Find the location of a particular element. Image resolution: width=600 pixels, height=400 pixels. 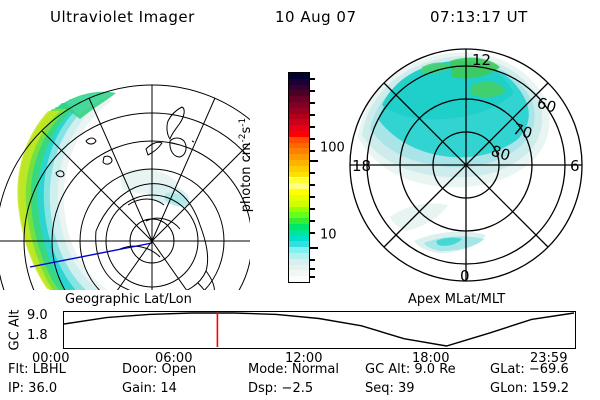

mlat-label-80: 80 is located at coordinates (501, 153).